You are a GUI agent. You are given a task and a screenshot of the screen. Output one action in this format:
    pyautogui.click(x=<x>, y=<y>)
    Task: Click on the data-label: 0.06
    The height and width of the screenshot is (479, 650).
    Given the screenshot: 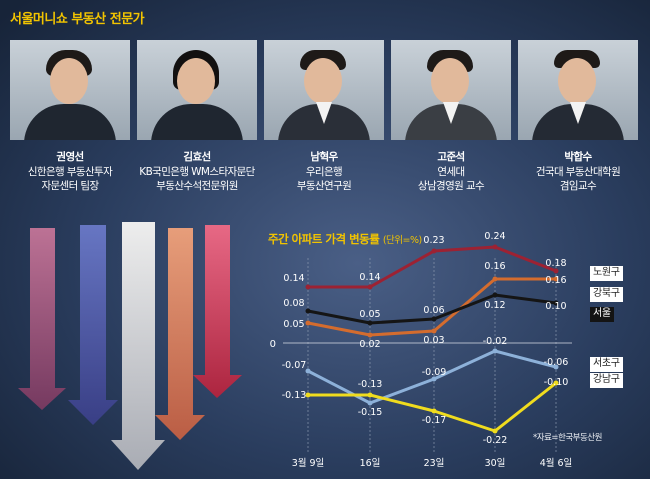 What is the action you would take?
    pyautogui.click(x=433, y=310)
    